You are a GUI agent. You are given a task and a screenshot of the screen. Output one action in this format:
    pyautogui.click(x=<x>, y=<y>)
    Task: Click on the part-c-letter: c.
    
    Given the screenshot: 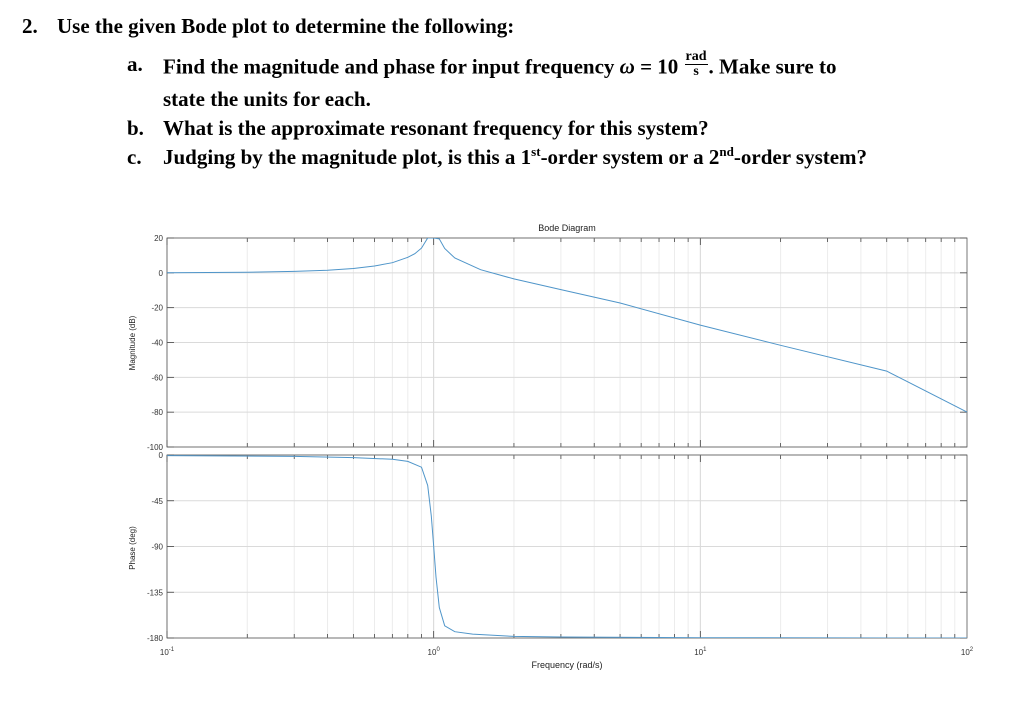 What is the action you would take?
    pyautogui.click(x=134, y=157)
    